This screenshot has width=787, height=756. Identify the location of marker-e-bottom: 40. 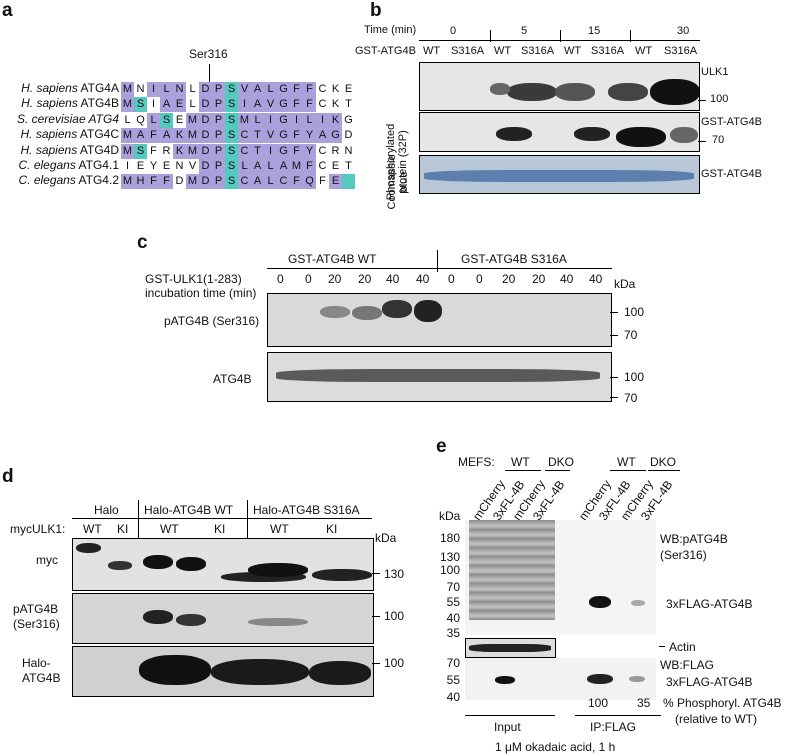
(453, 697).